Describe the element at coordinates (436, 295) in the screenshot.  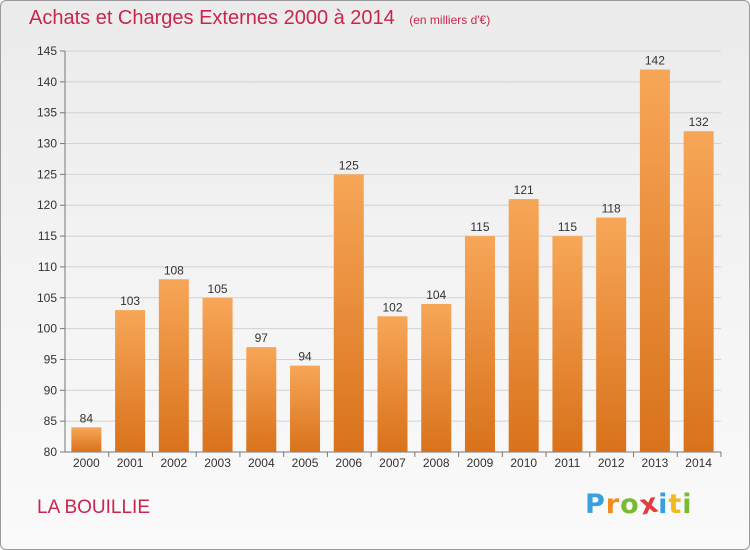
I see `bar-value-label: 104` at that location.